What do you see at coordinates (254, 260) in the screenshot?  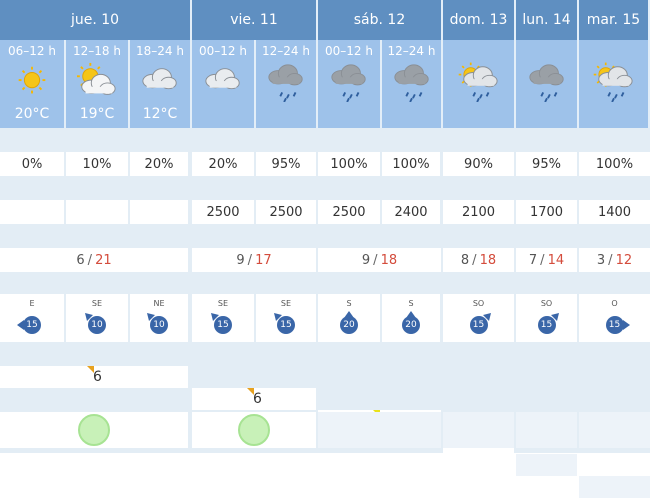 I see `temp-minmax-cell: 9/17` at bounding box center [254, 260].